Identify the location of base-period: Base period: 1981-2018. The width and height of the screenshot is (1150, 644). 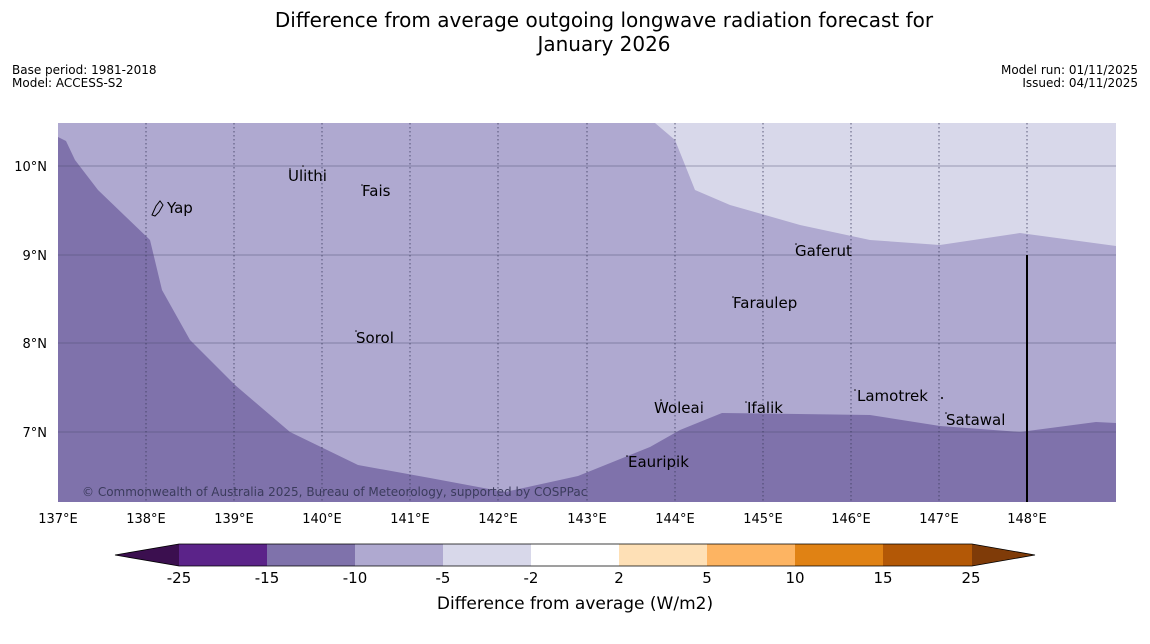
(84, 70).